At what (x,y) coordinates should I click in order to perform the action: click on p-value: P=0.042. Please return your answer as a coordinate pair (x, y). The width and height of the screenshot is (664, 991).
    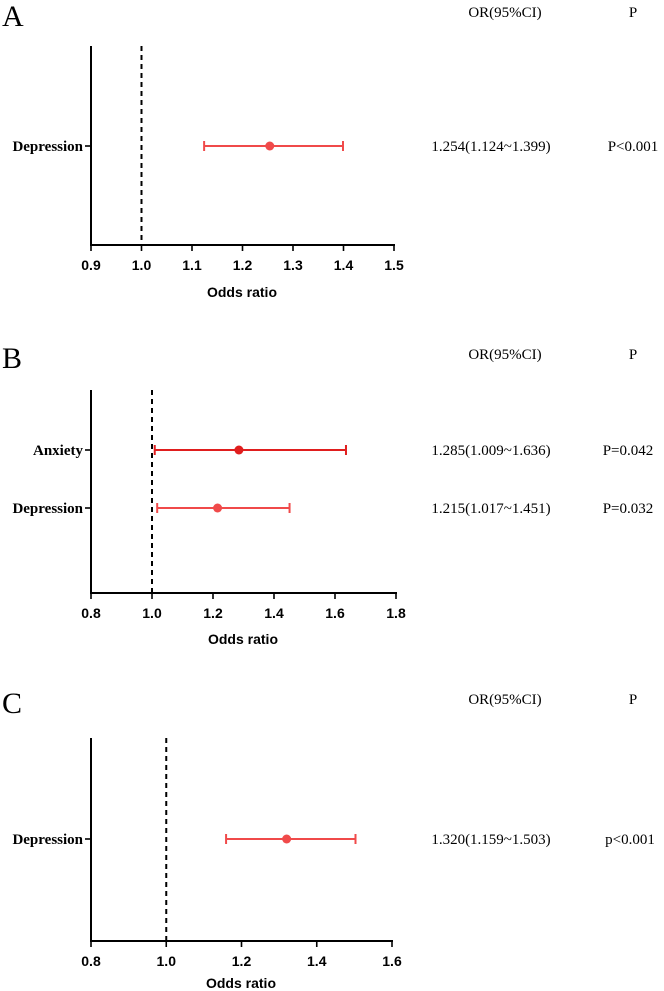
    Looking at the image, I should click on (628, 451).